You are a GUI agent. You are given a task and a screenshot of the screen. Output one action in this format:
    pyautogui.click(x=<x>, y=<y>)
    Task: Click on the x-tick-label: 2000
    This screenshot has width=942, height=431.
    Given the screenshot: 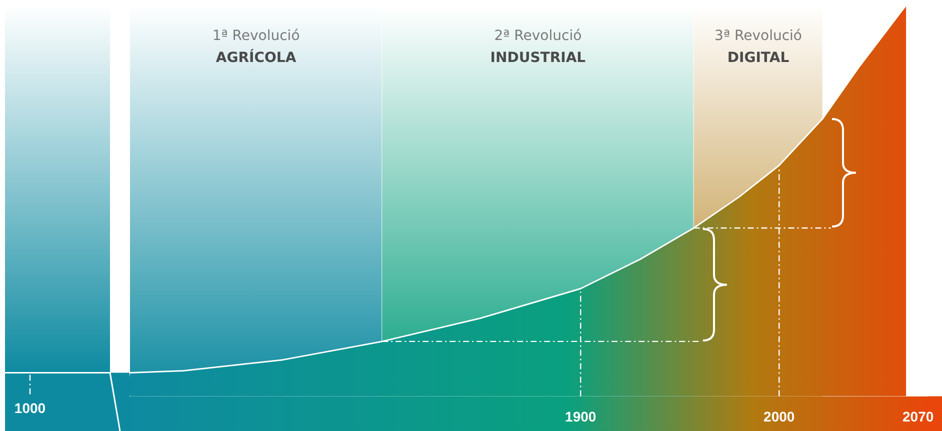 What is the action you would take?
    pyautogui.click(x=779, y=416)
    